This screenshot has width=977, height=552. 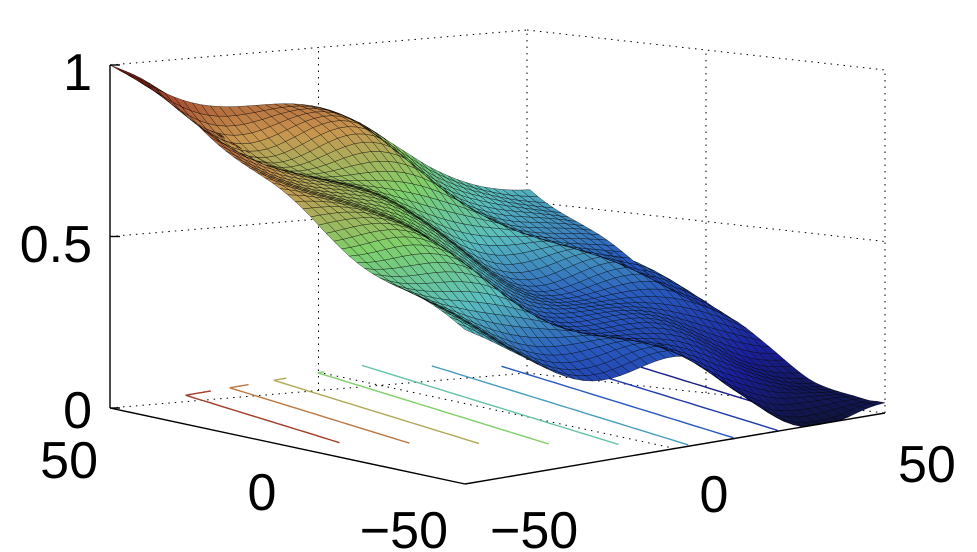 What do you see at coordinates (675, 448) in the screenshot?
I see `x-axis-line` at bounding box center [675, 448].